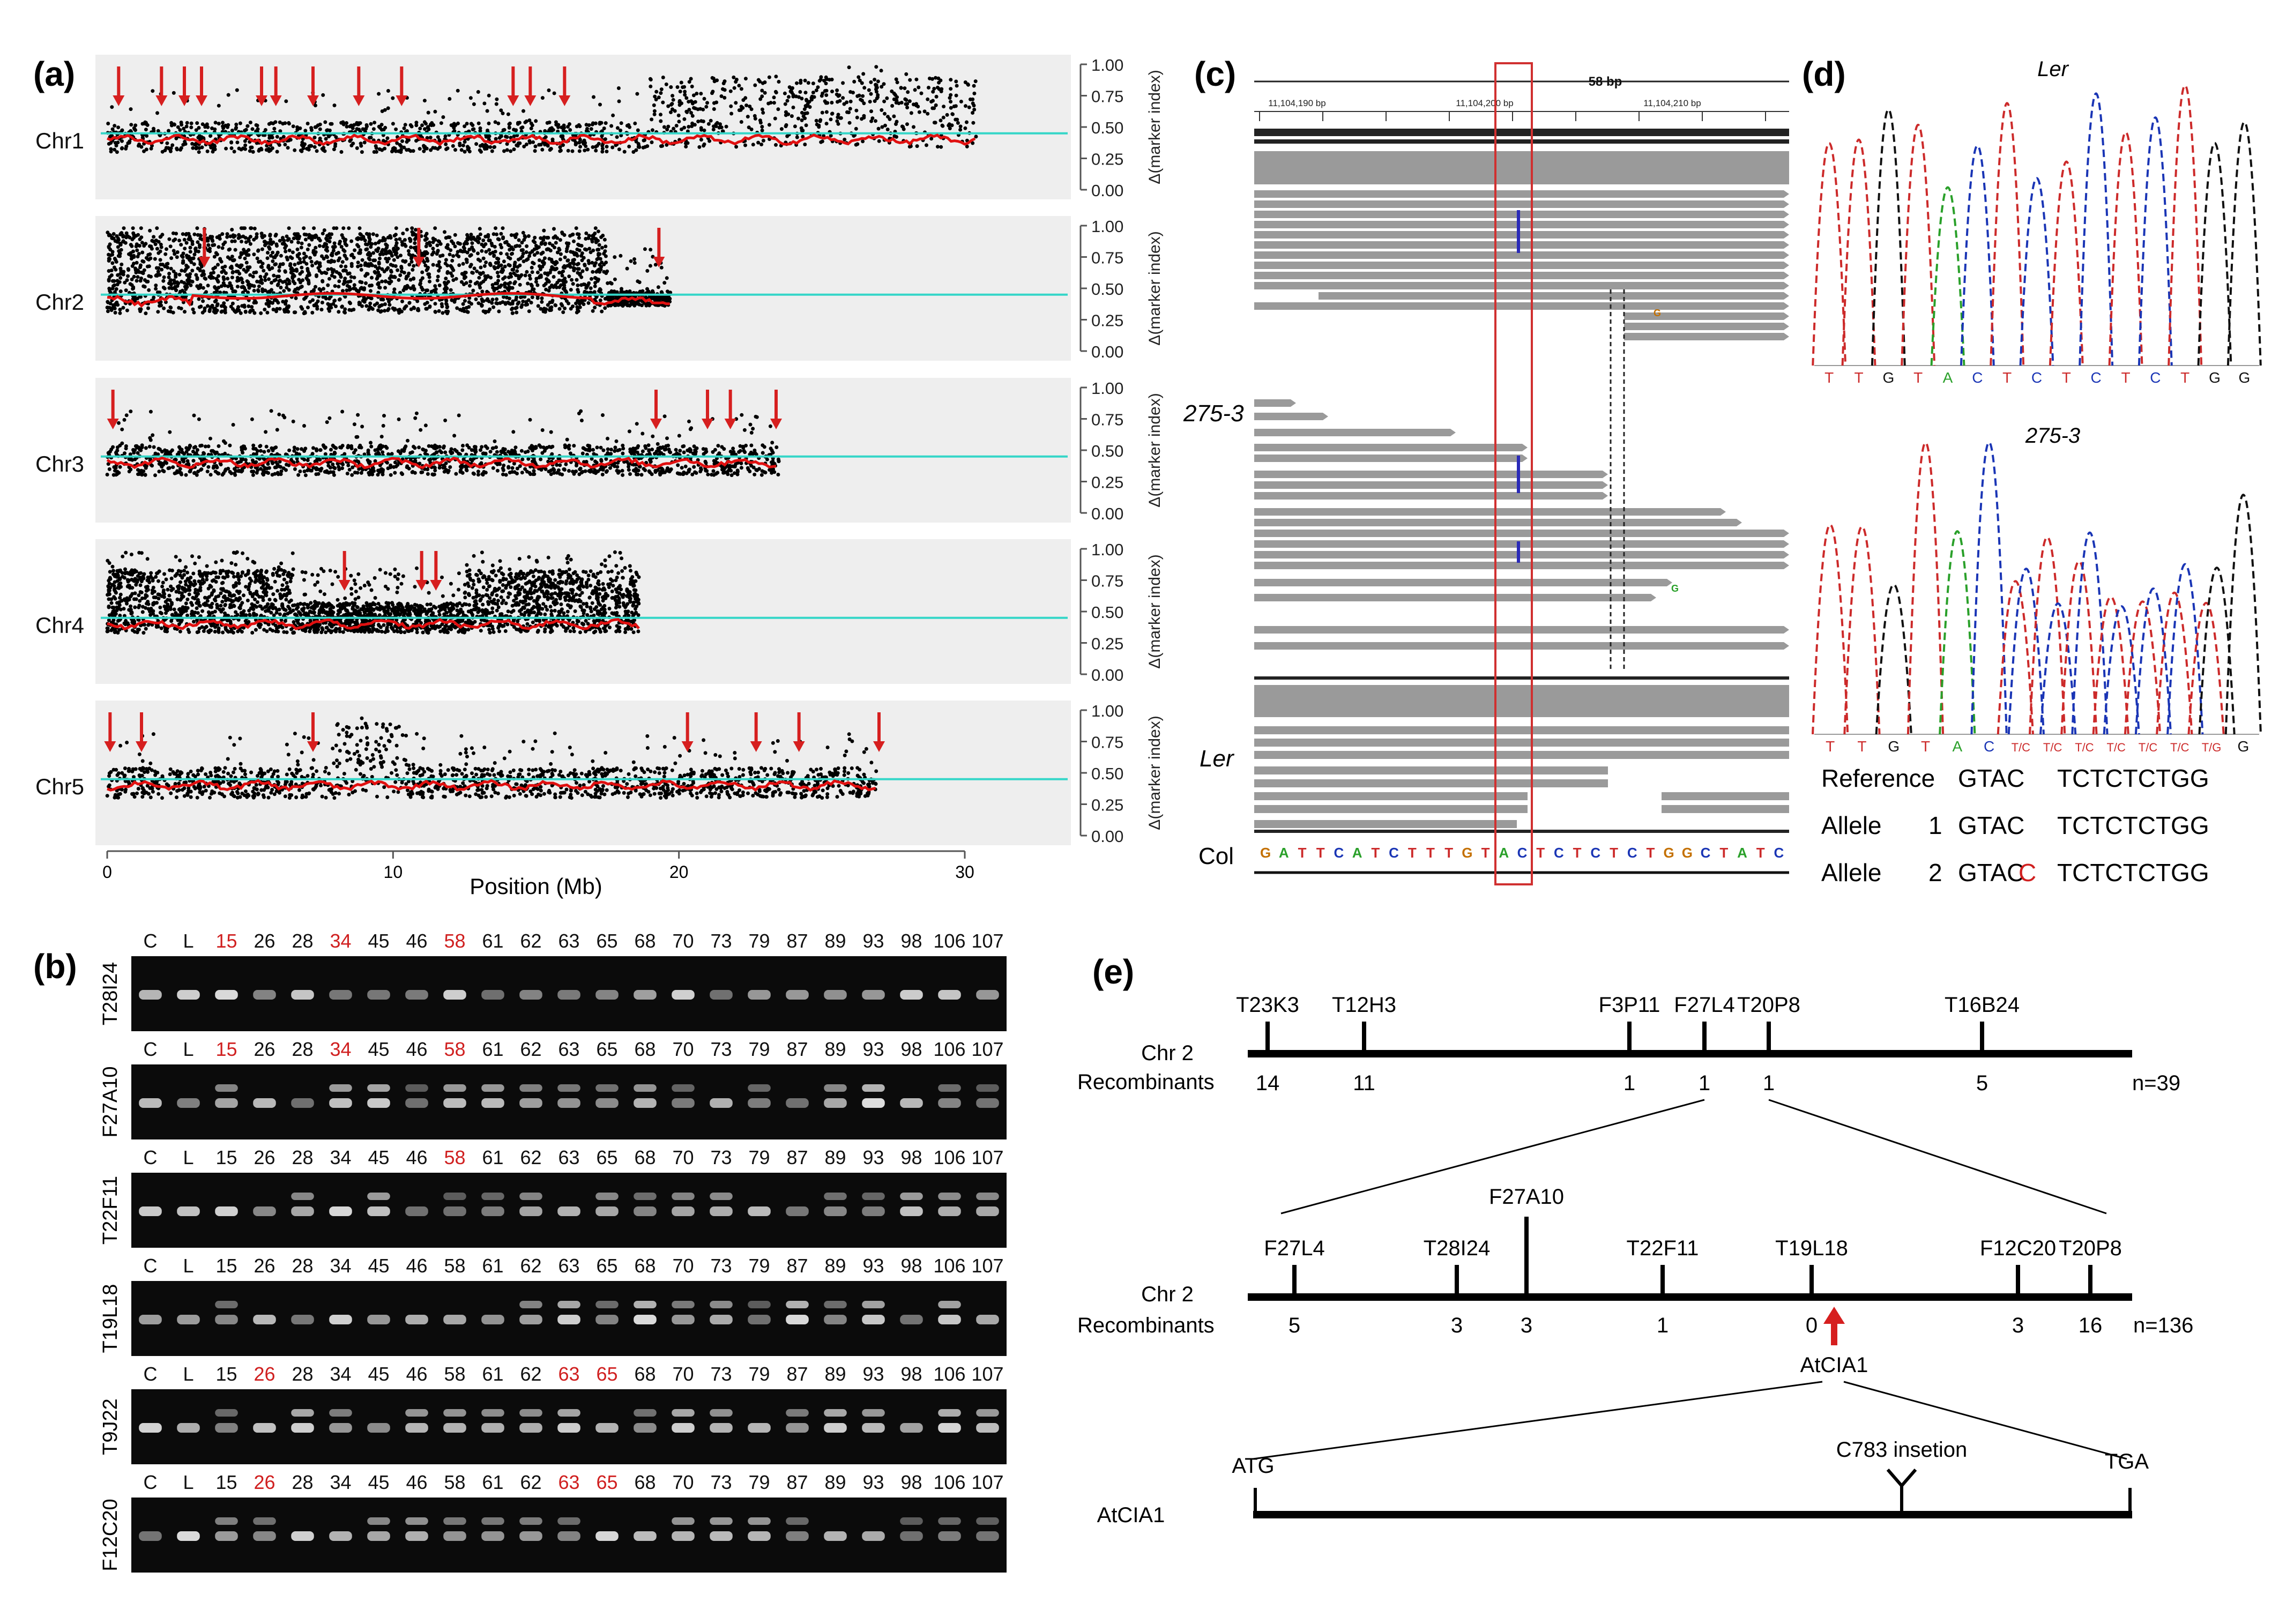  I want to click on reference-base: A, so click(1742, 853).